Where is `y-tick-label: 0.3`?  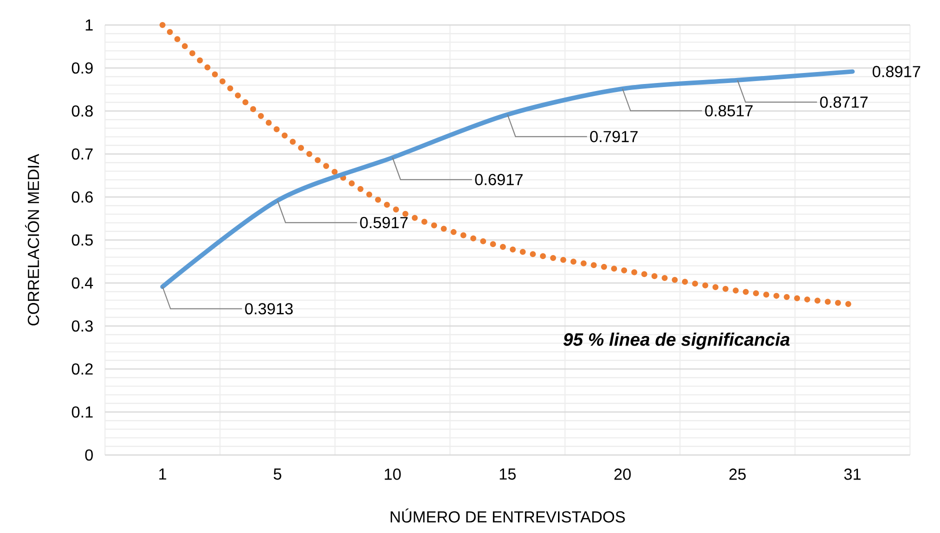
y-tick-label: 0.3 is located at coordinates (82, 326).